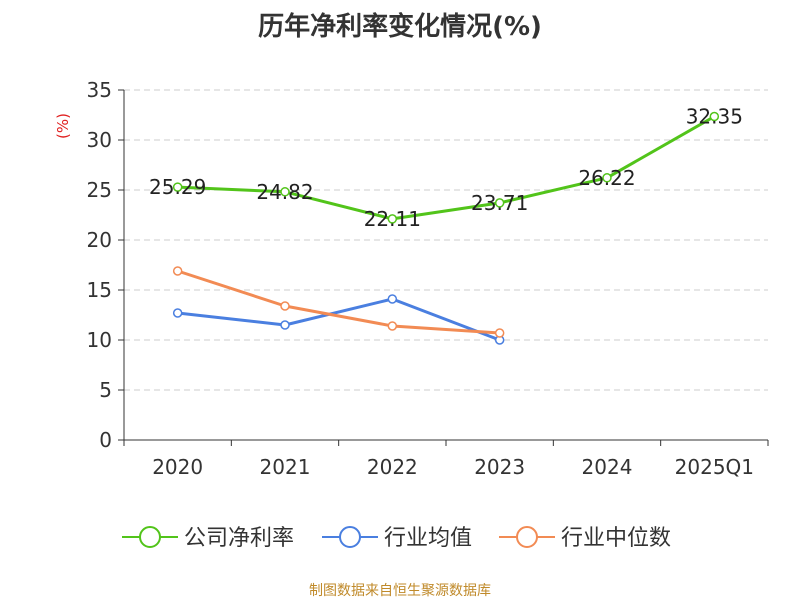 The height and width of the screenshot is (600, 800). I want to click on y-tick-label: 35, so click(99, 90).